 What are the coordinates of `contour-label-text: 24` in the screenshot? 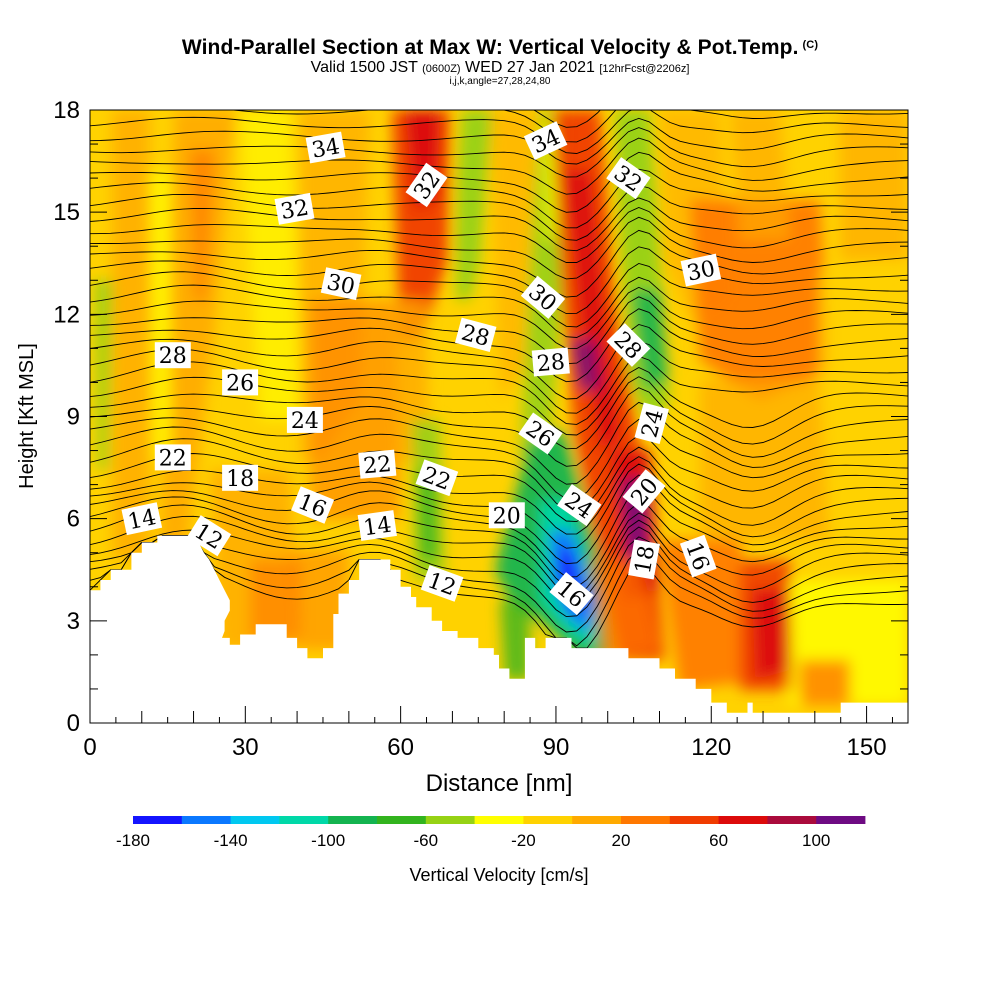 It's located at (305, 421).